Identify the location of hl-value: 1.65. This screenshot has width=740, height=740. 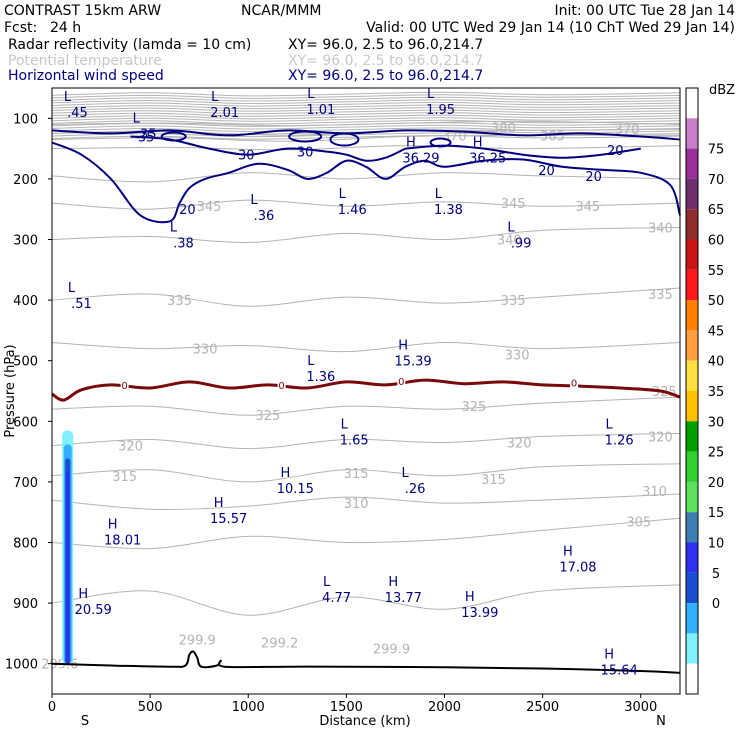
(354, 440).